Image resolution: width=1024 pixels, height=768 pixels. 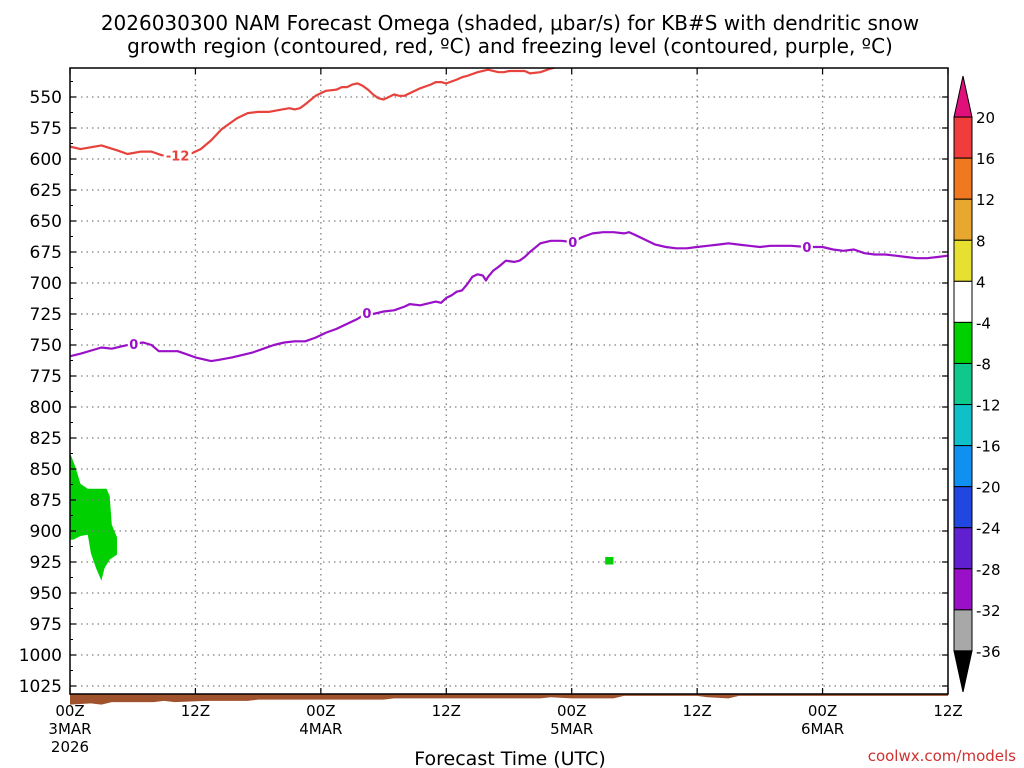 I want to click on y-tick-label-2: 600, so click(x=46, y=160).